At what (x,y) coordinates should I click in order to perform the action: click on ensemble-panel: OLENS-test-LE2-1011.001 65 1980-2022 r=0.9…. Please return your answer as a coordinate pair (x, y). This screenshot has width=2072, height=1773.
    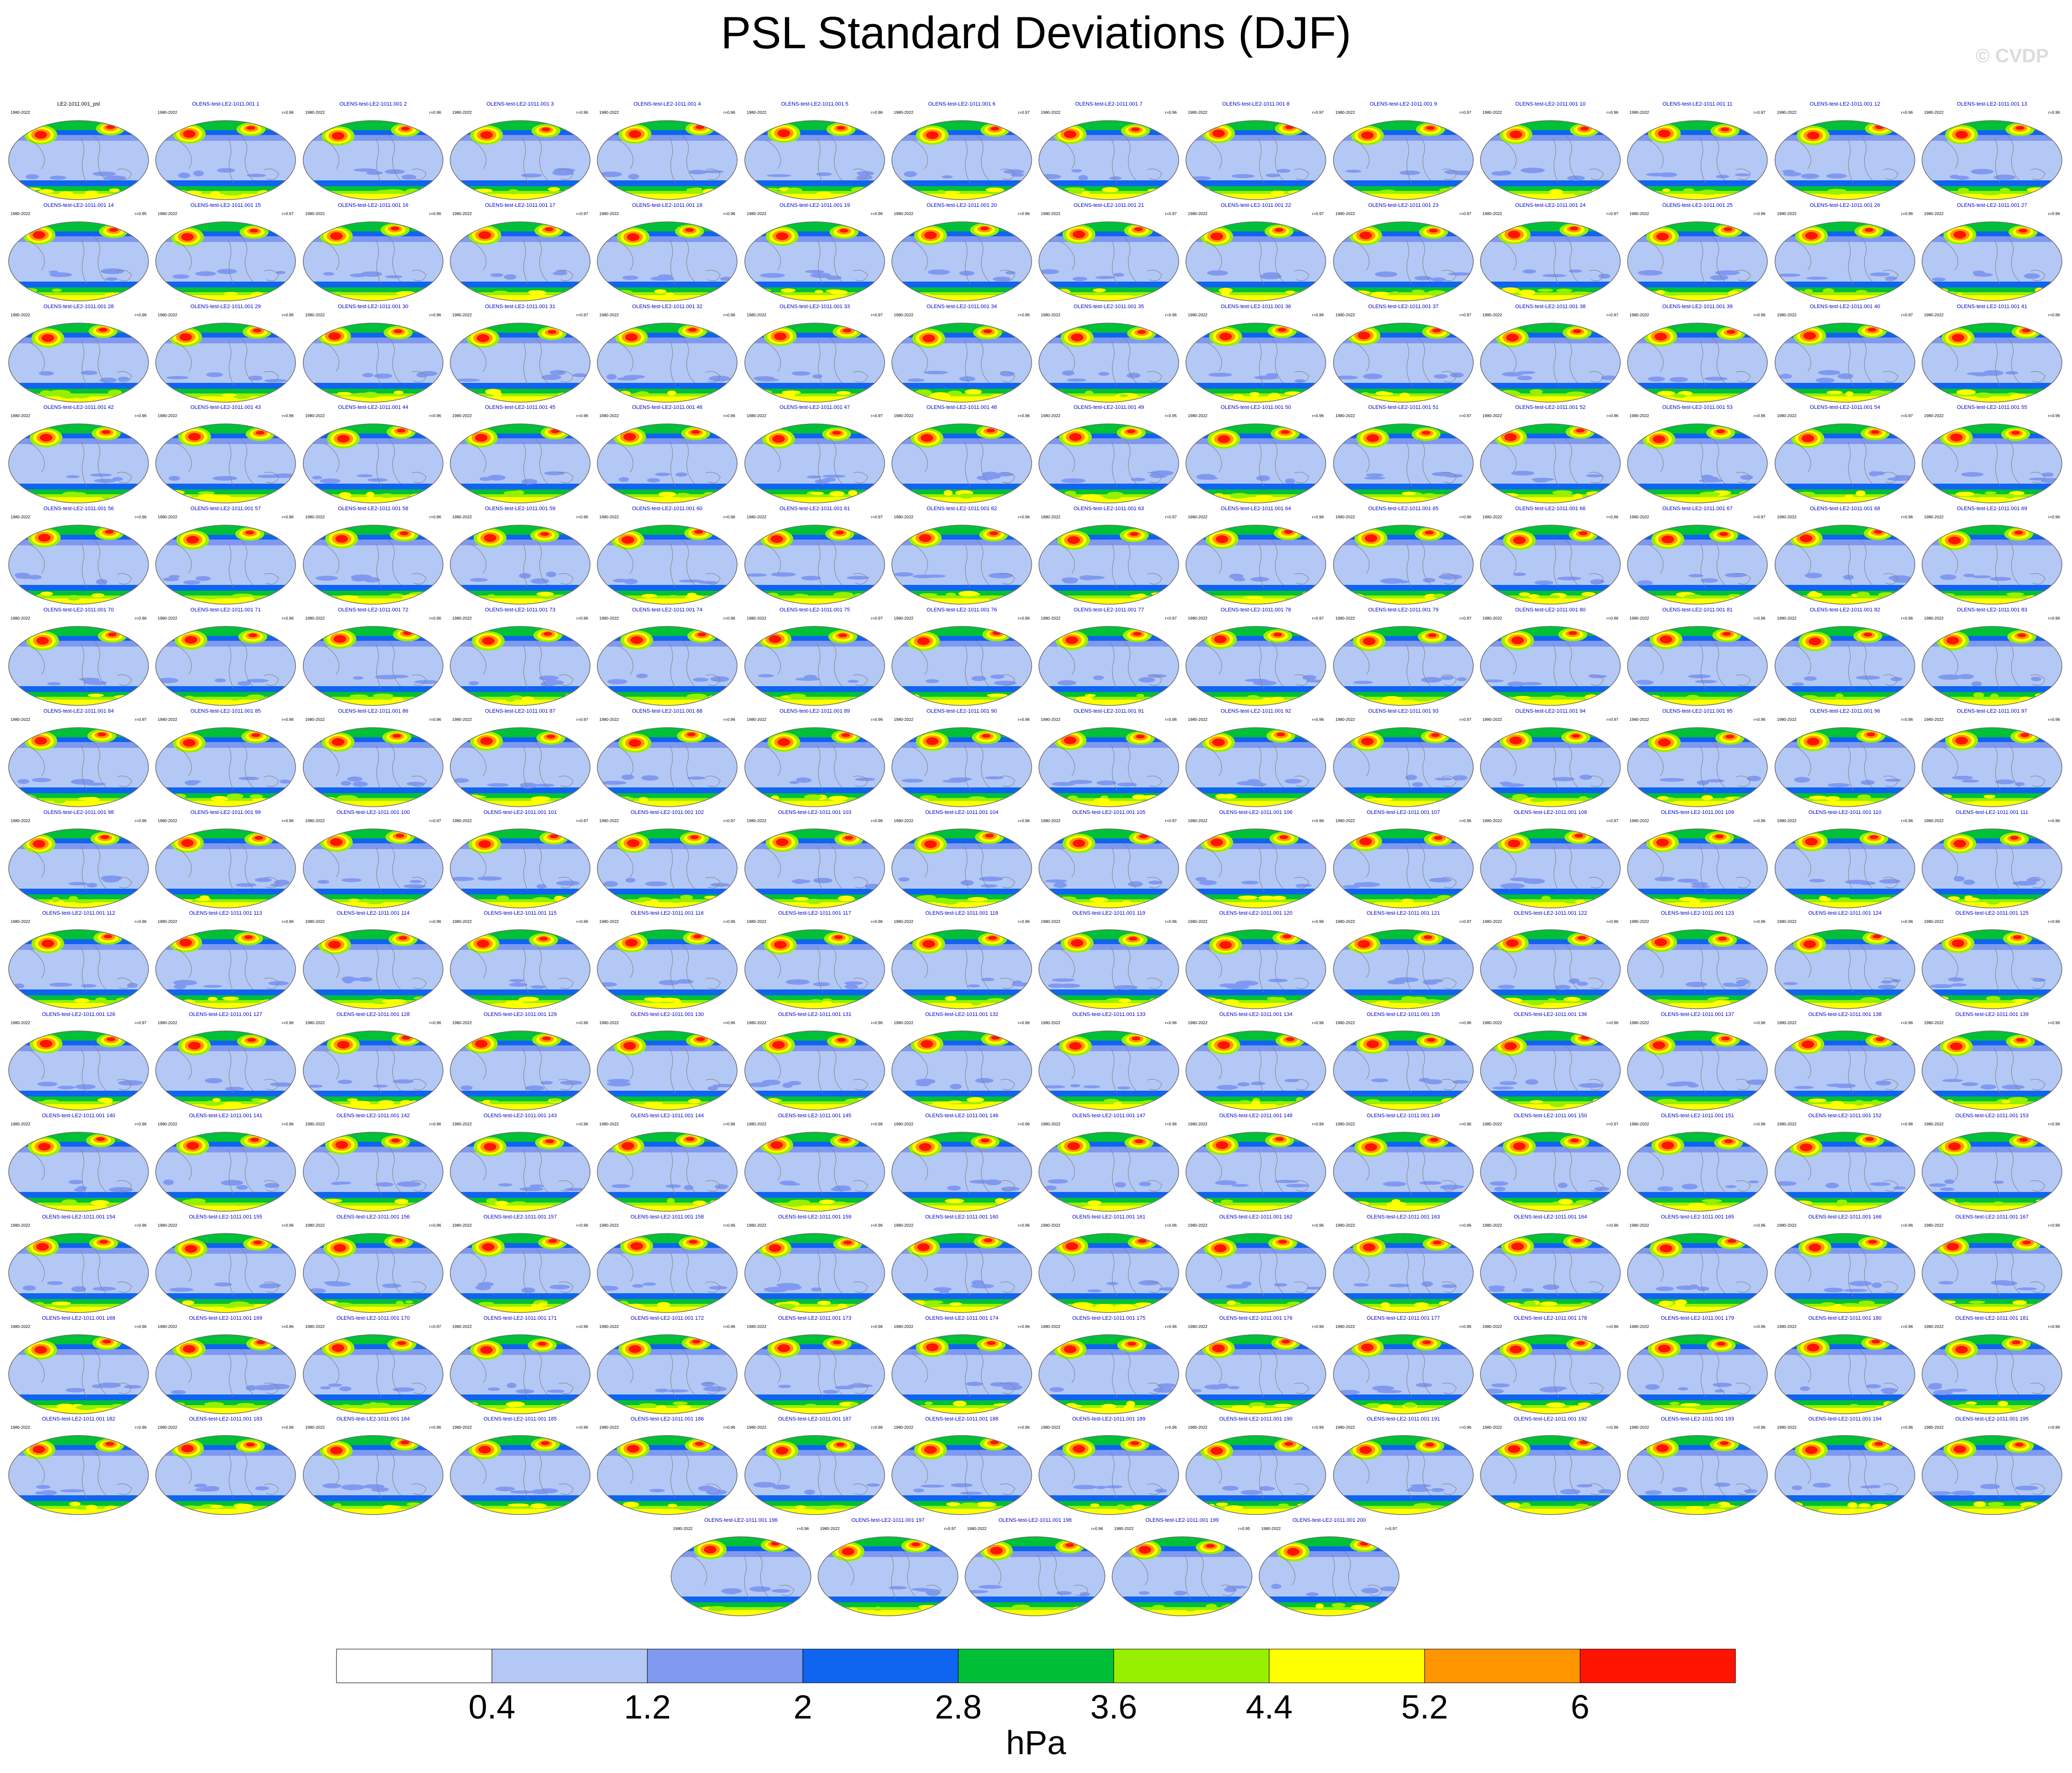
    Looking at the image, I should click on (1403, 554).